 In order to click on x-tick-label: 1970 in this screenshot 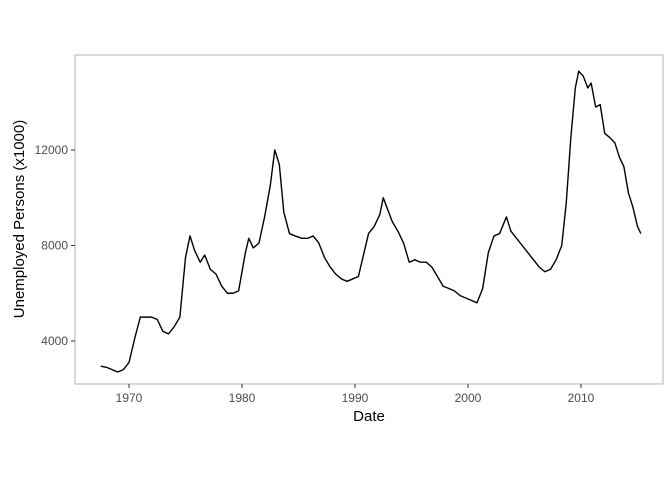, I will do `click(129, 398)`.